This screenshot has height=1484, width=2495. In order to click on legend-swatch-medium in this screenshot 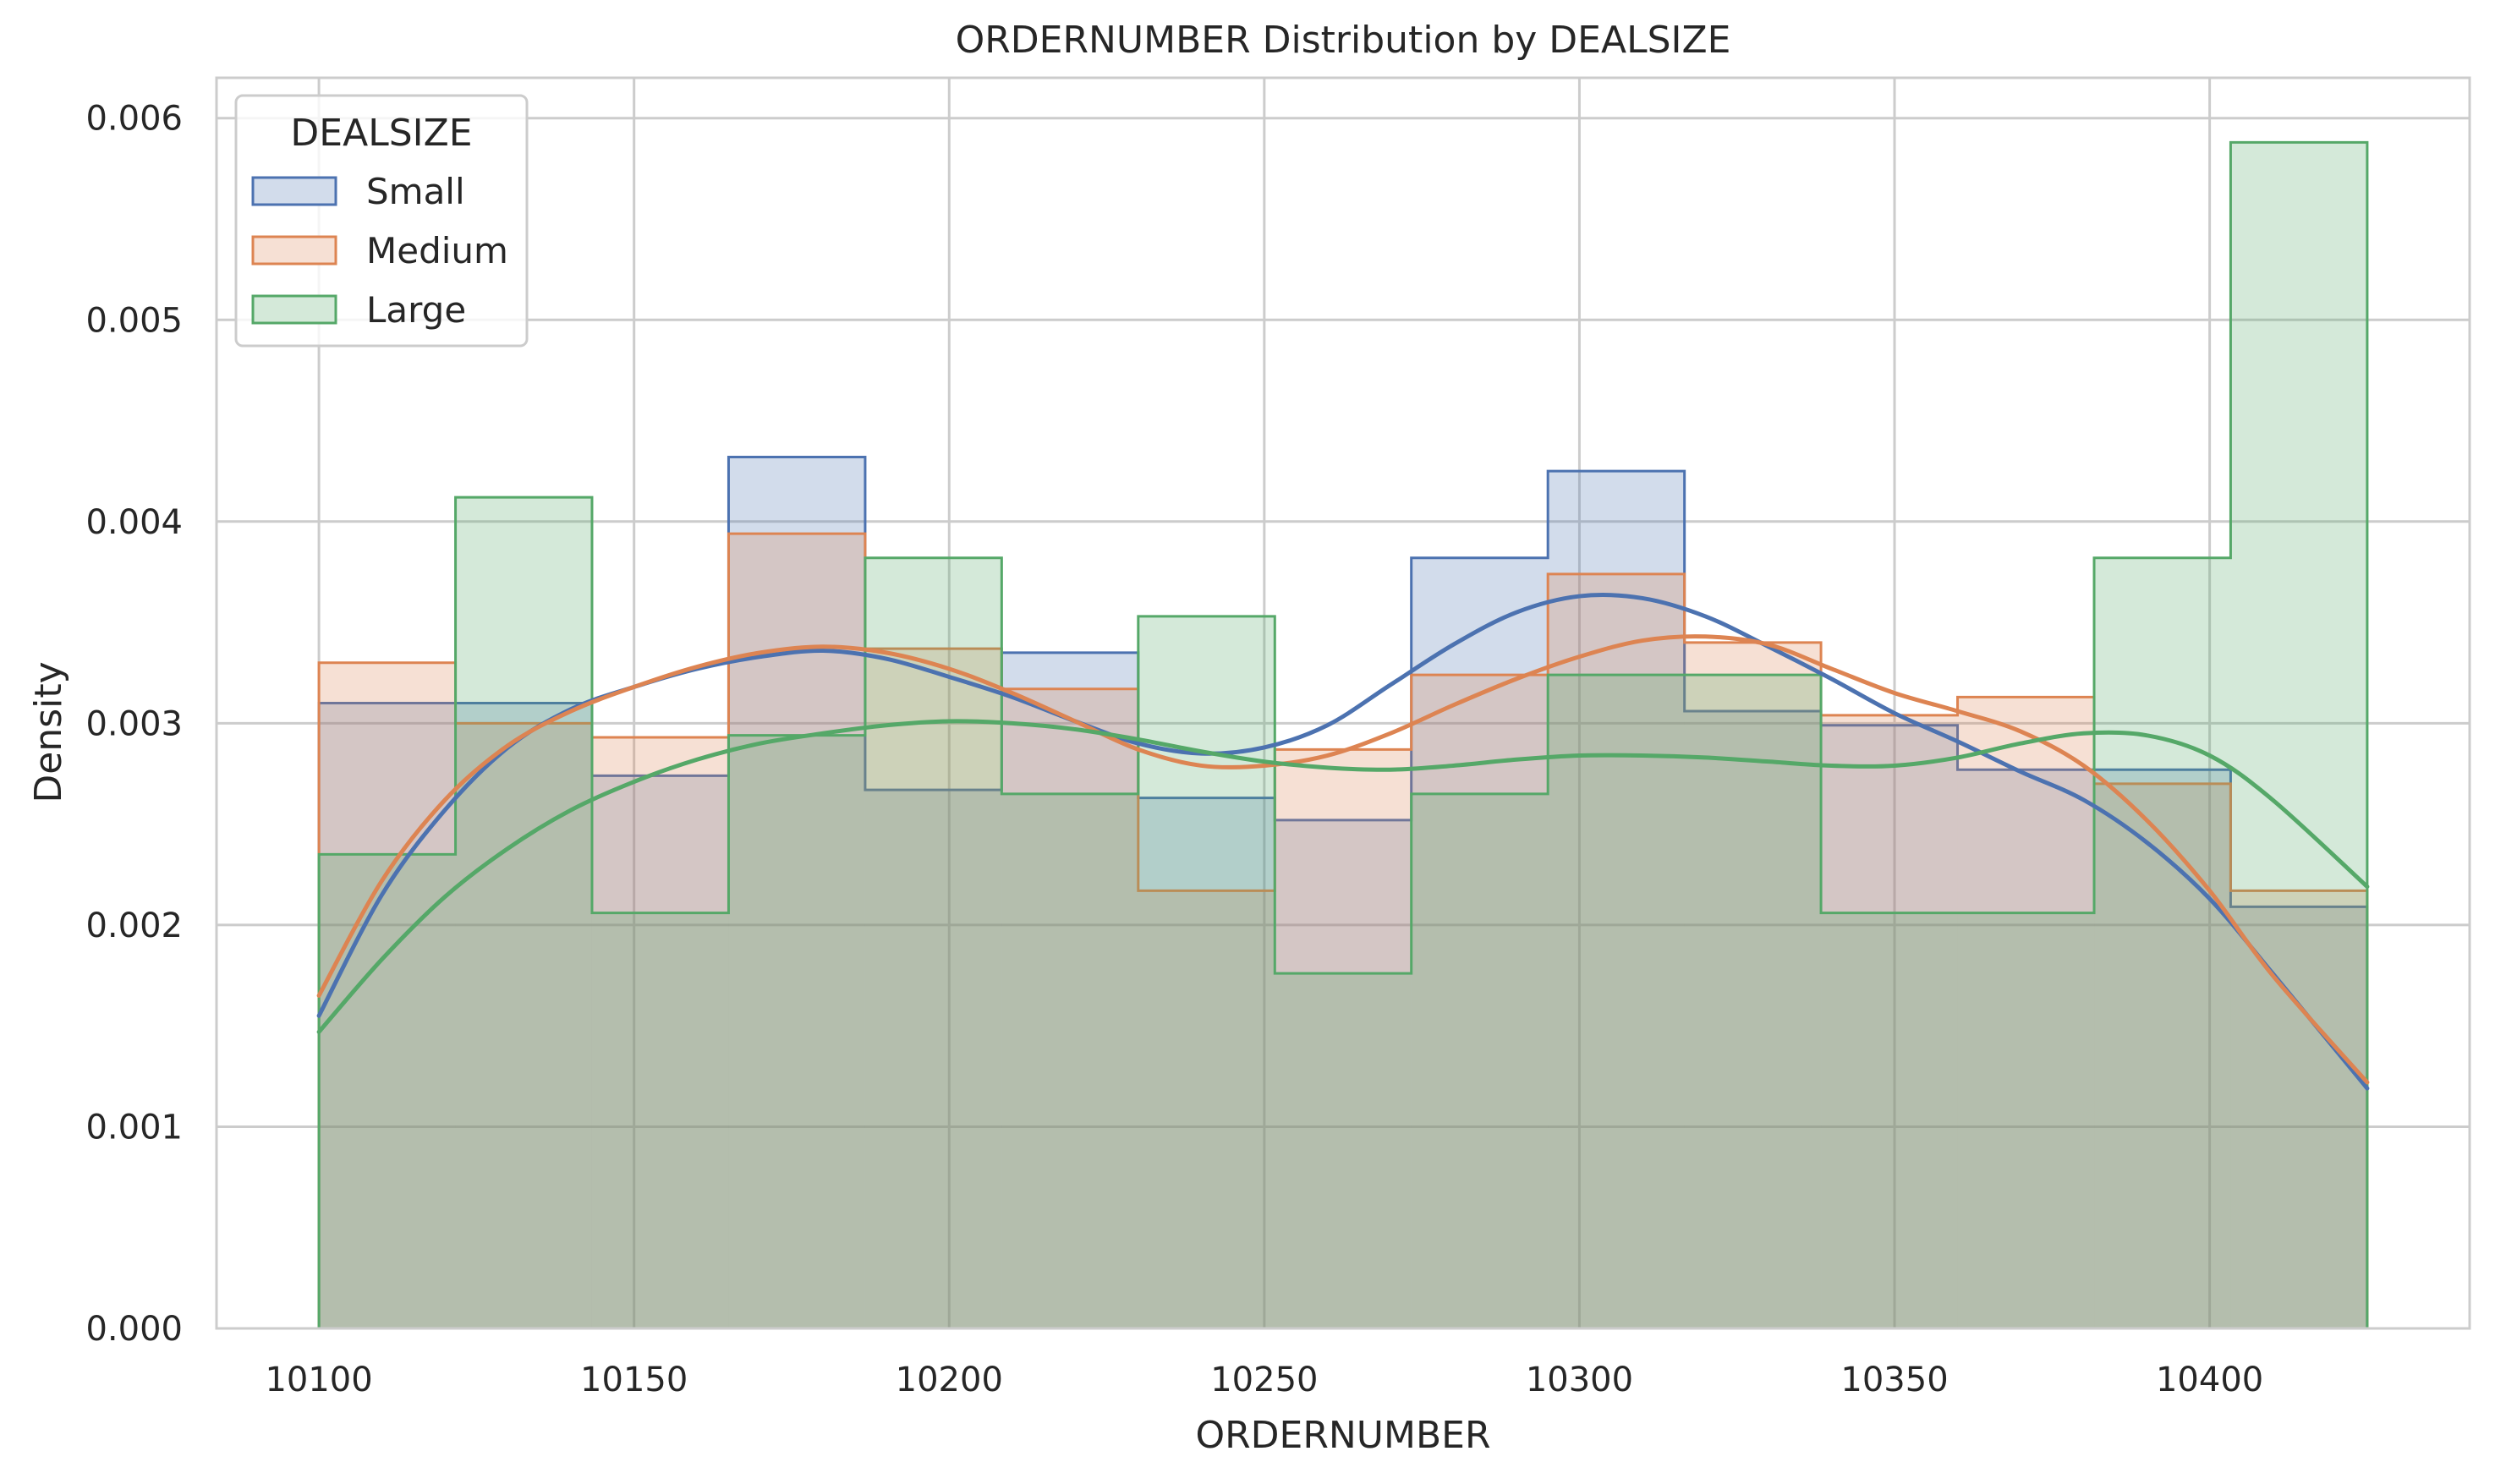, I will do `click(294, 251)`.